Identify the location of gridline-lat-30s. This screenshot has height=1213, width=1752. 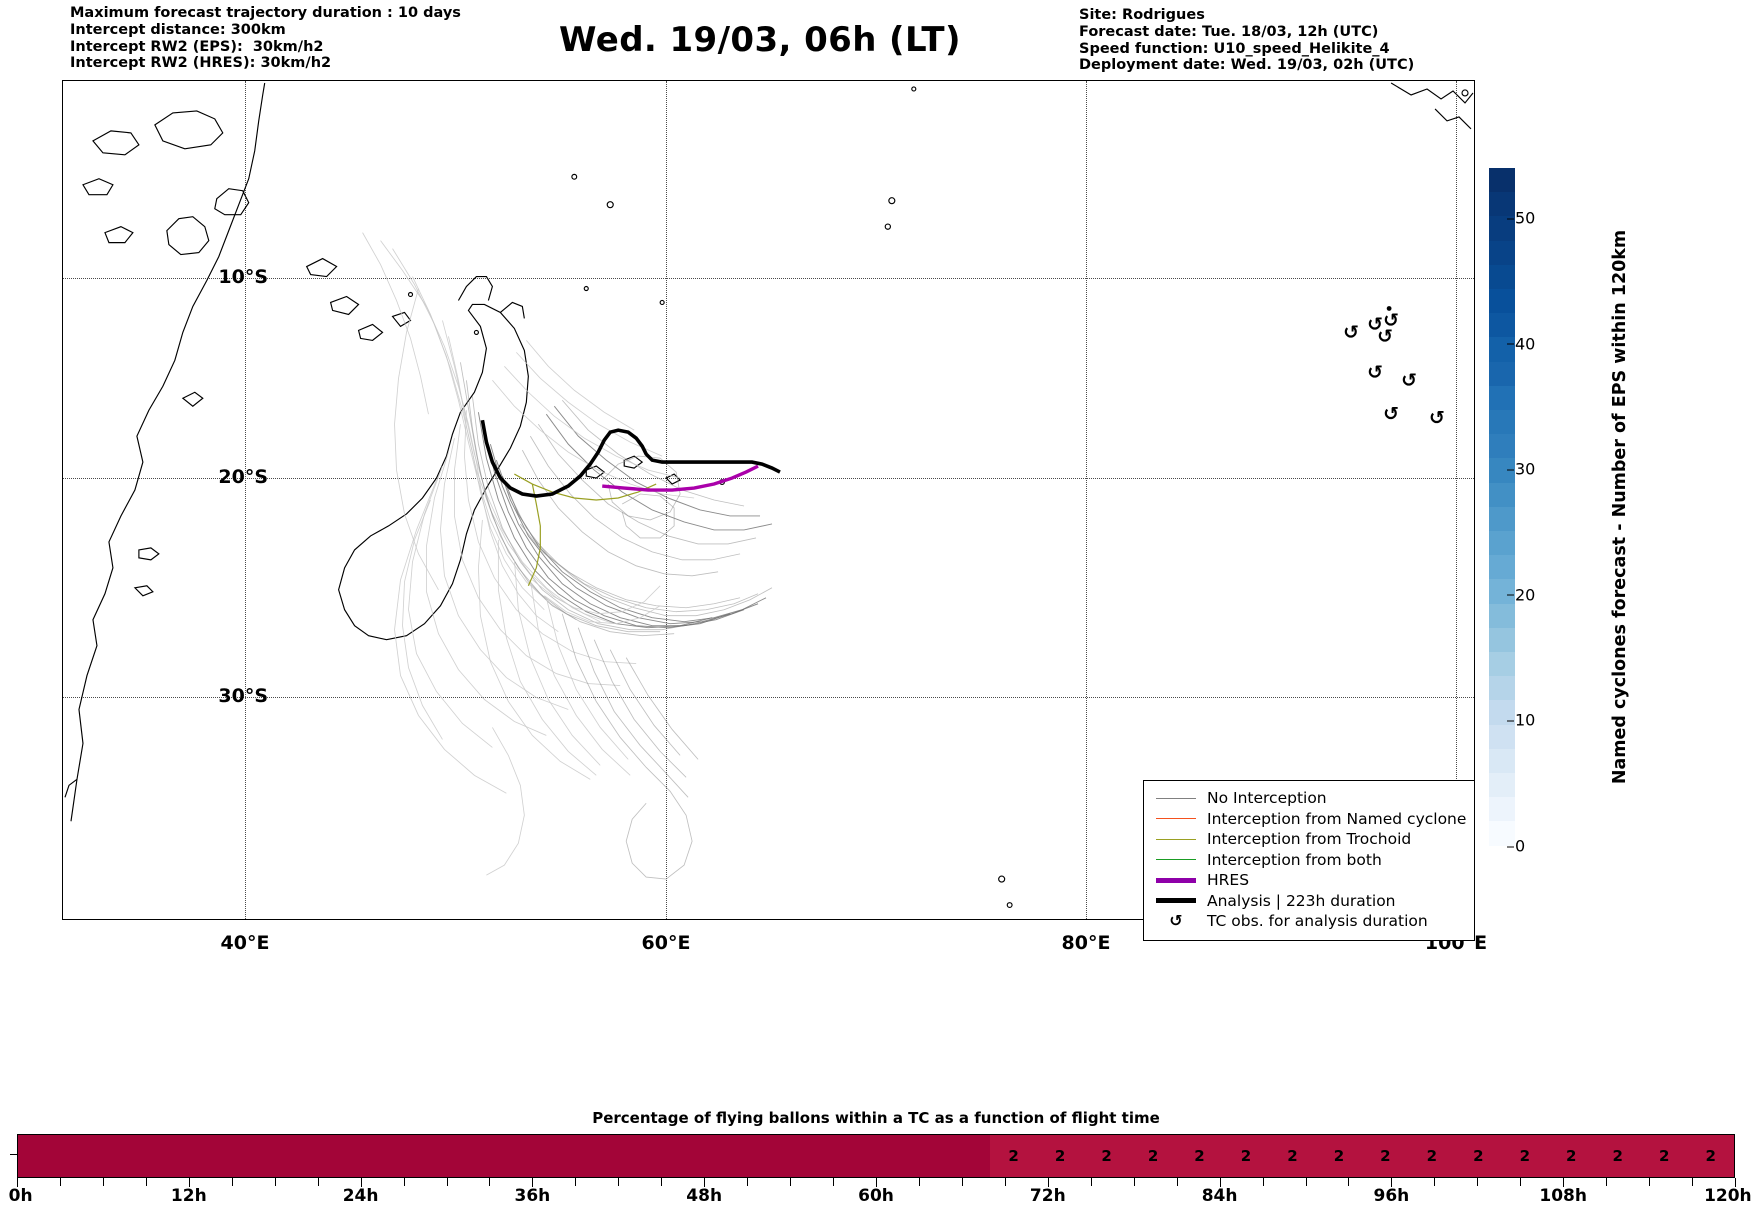
(768, 697).